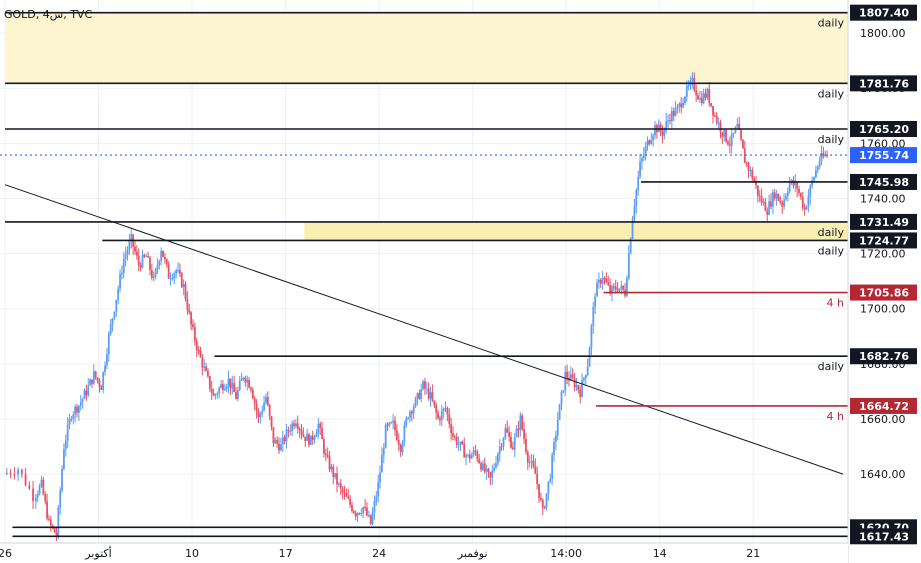  Describe the element at coordinates (831, 366) in the screenshot. I see `level-tag: daily` at that location.